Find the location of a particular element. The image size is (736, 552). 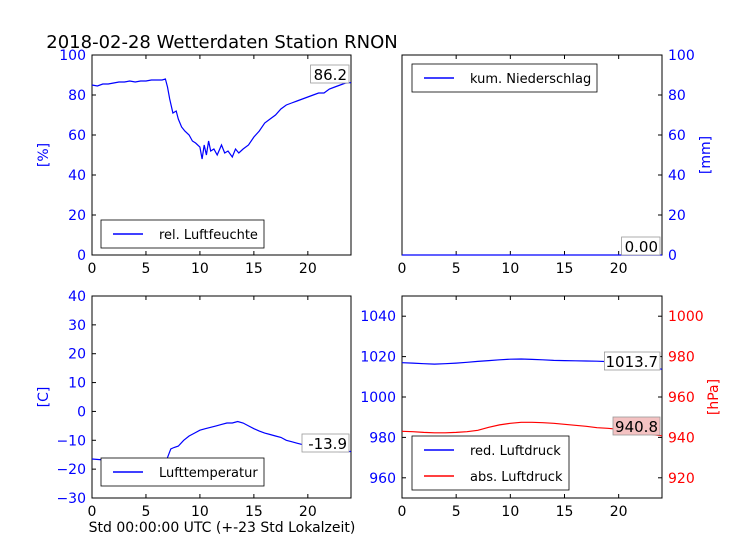

y-tick-label: 940 is located at coordinates (681, 438).